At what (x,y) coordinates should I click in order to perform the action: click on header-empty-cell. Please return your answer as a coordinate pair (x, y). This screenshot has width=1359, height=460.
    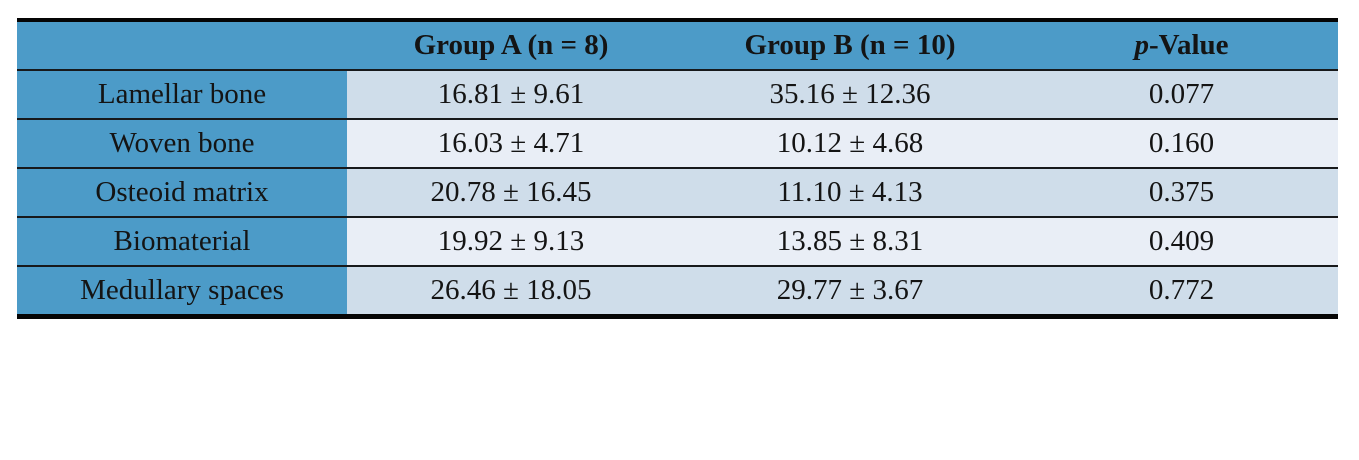
    Looking at the image, I should click on (182, 44).